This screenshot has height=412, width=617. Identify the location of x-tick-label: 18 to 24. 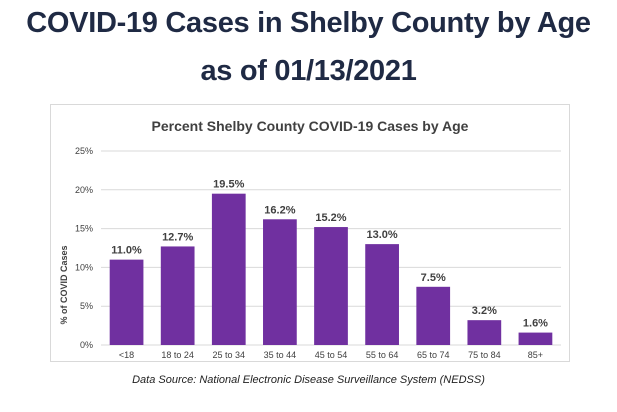
(177, 355).